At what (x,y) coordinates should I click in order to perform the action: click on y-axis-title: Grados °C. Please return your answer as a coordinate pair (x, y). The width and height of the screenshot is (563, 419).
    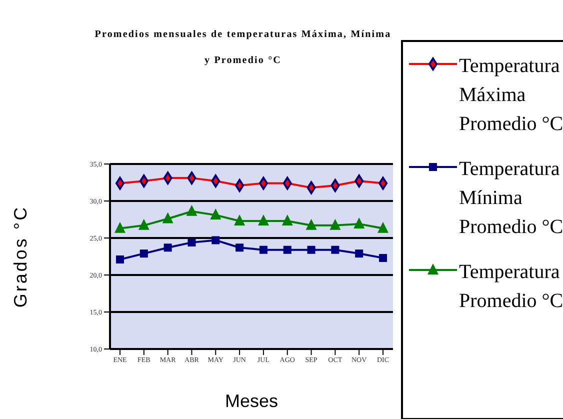
    Looking at the image, I should click on (20, 256).